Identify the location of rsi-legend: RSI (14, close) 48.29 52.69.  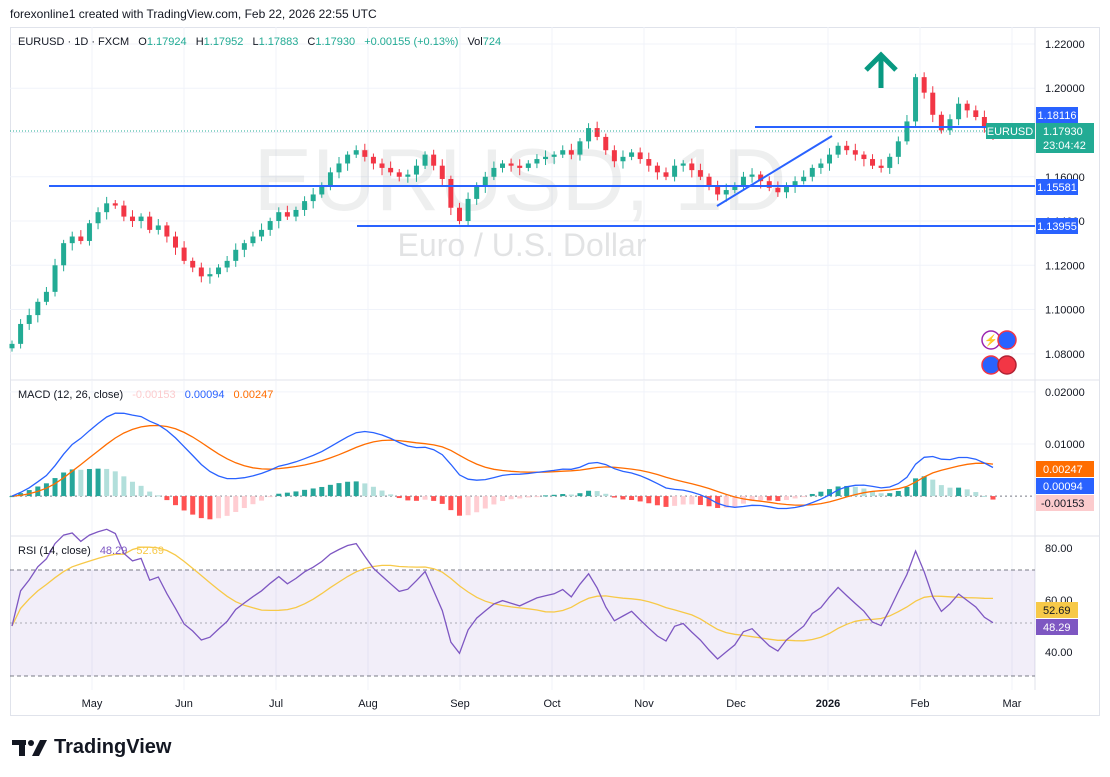
(91, 551).